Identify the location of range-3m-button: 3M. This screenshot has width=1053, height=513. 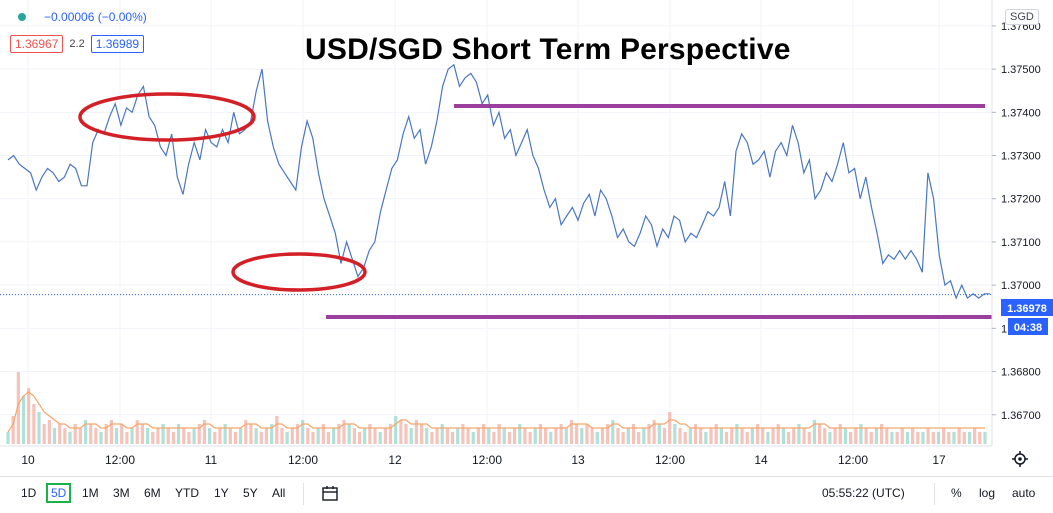
(121, 493).